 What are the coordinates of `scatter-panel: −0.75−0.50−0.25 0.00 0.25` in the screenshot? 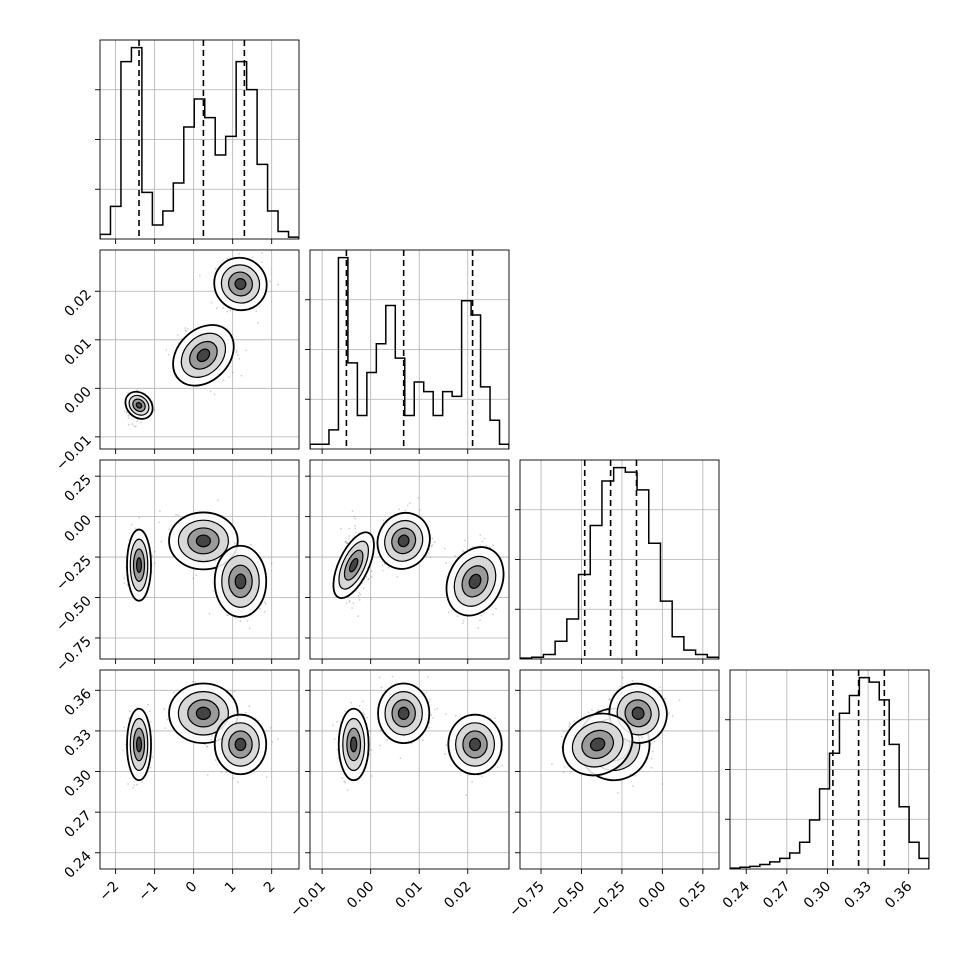 It's located at (176, 567).